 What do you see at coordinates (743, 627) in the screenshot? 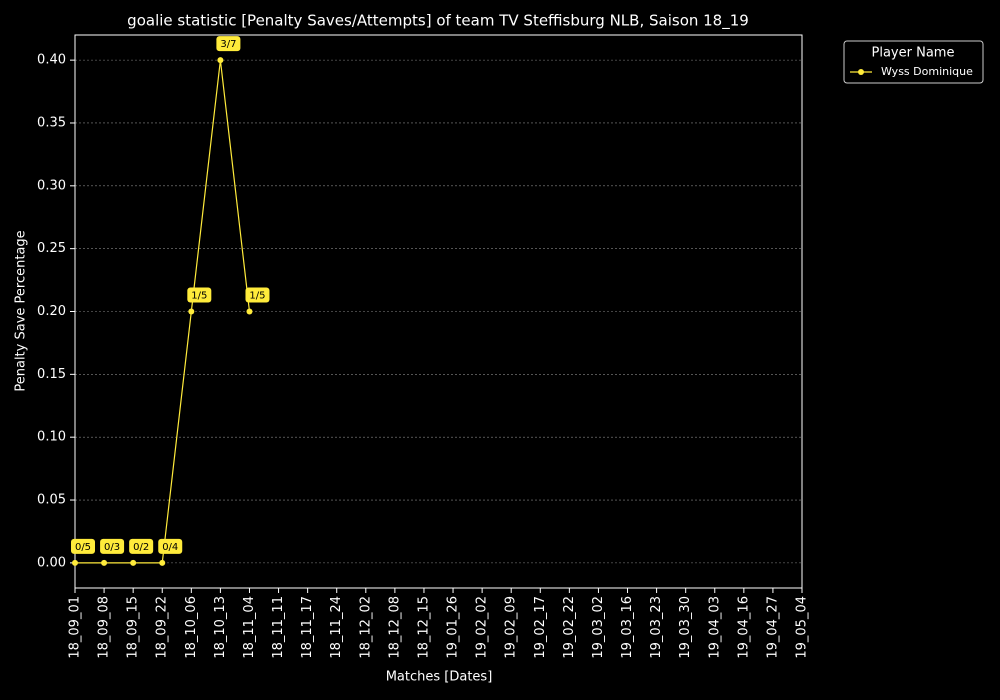
I see `x-tick-label: 19_04_16` at bounding box center [743, 627].